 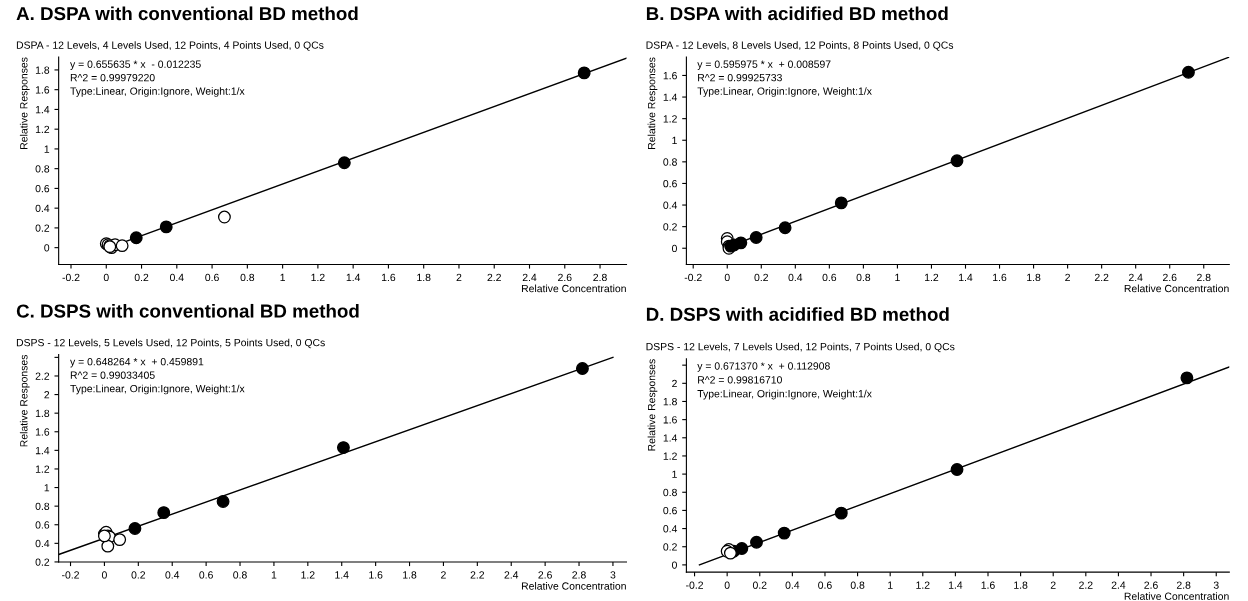 What do you see at coordinates (1216, 585) in the screenshot?
I see `x-tick-label: 3` at bounding box center [1216, 585].